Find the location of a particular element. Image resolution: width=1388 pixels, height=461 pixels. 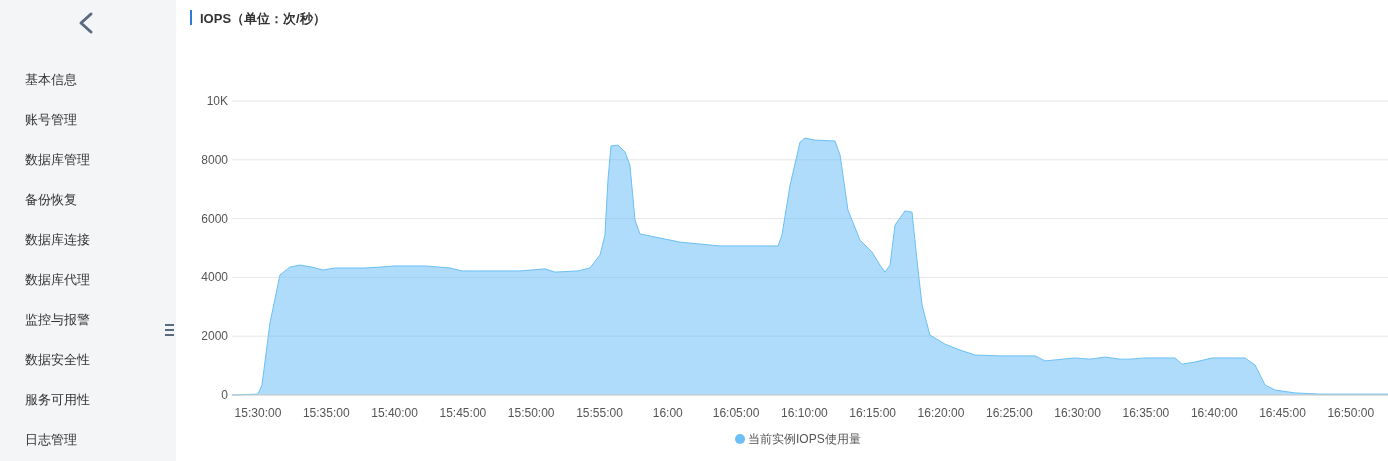

text: 基本信息 is located at coordinates (51, 79).